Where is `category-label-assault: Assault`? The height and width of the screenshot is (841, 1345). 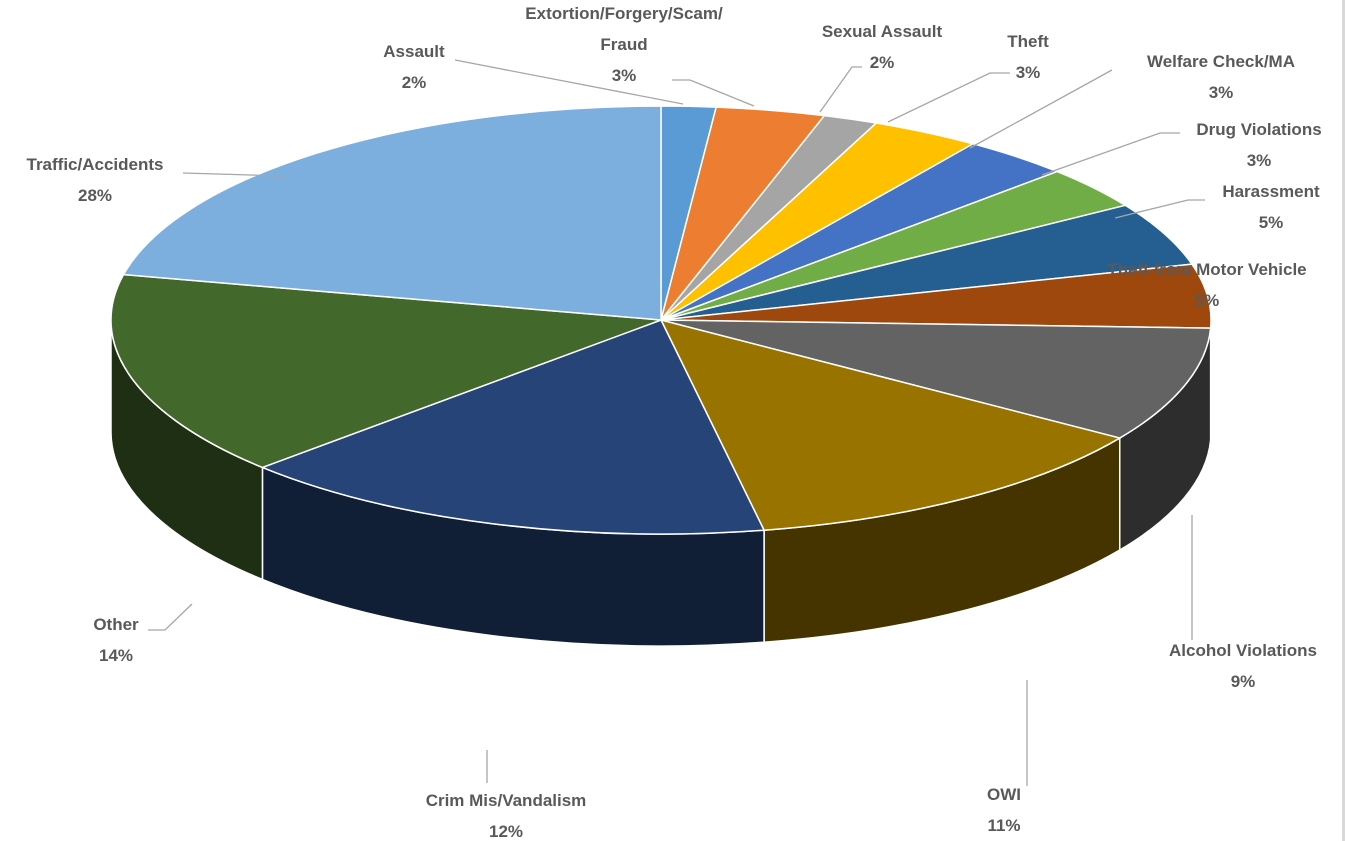 category-label-assault: Assault is located at coordinates (414, 51).